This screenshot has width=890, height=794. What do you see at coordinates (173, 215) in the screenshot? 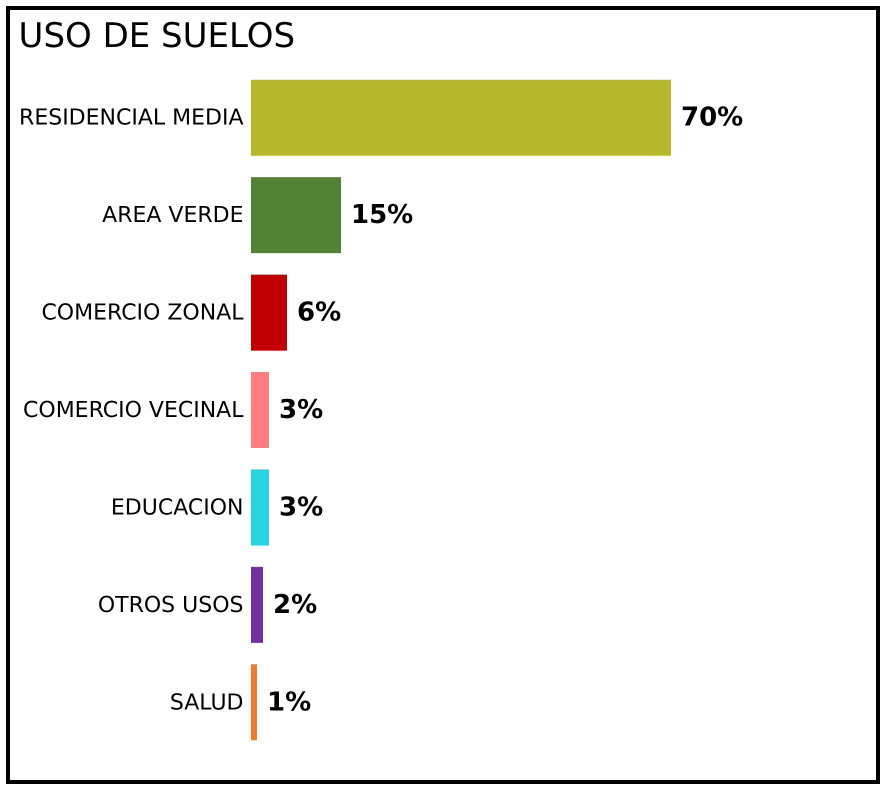
I see `y-tick-label: AREA VERDE` at bounding box center [173, 215].